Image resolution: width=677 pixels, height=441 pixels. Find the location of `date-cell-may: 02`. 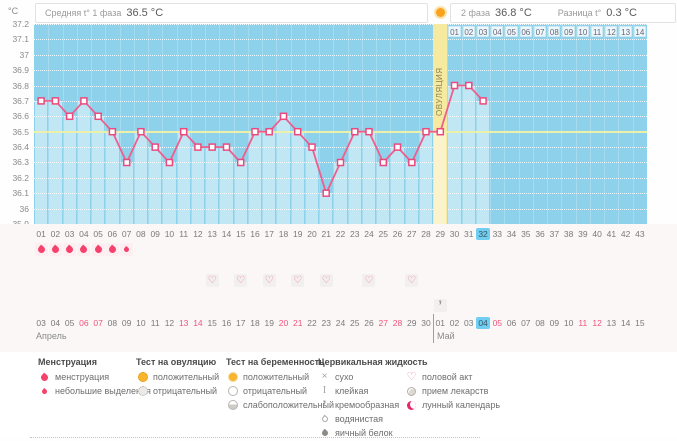

date-cell-may: 02 is located at coordinates (454, 323).